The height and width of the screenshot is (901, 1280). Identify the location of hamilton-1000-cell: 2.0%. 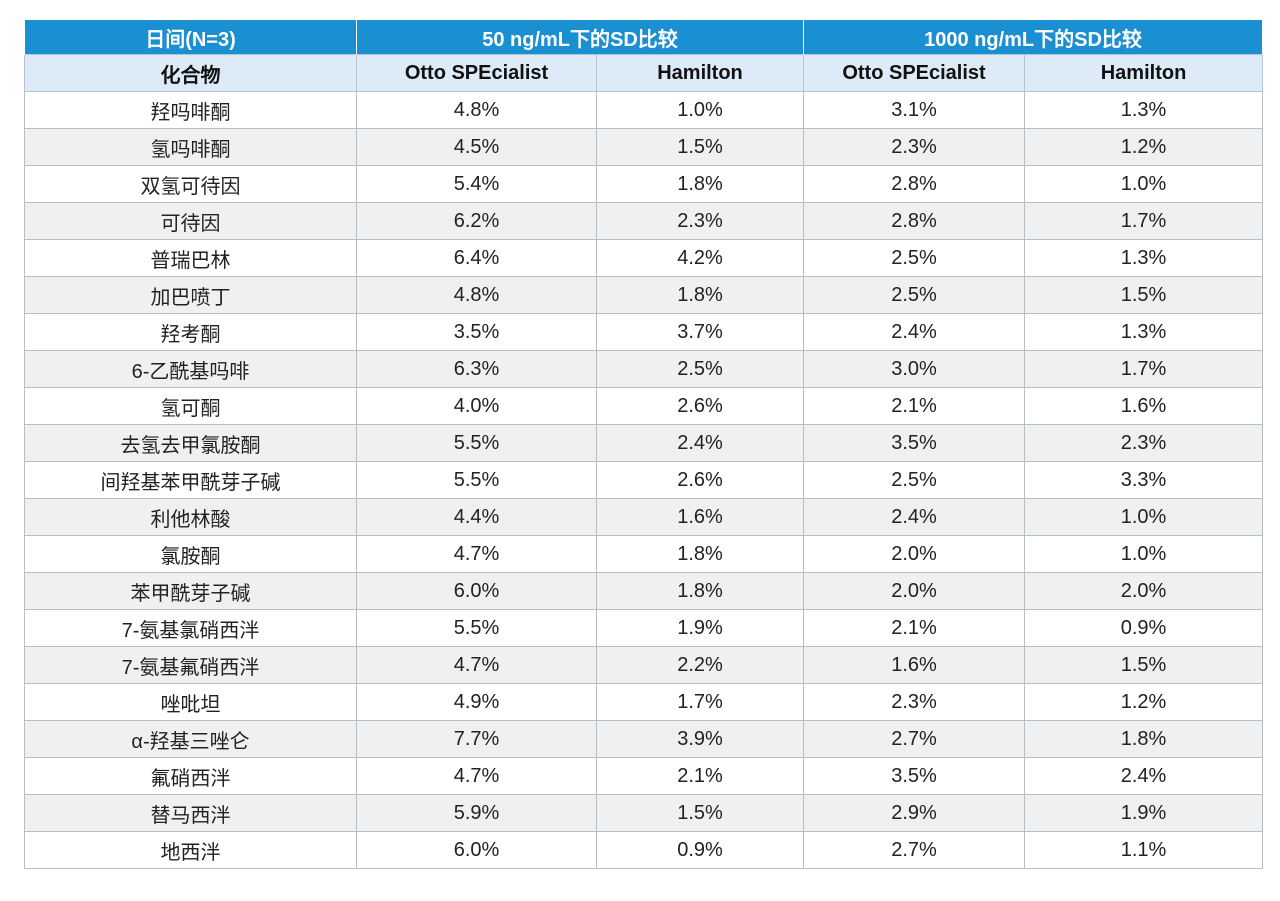
(1144, 591).